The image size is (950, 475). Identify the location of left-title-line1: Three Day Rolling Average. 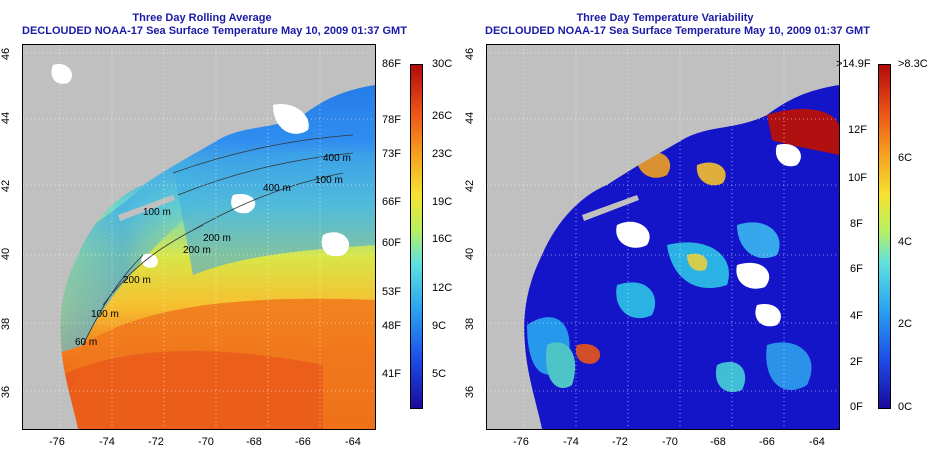
(202, 18).